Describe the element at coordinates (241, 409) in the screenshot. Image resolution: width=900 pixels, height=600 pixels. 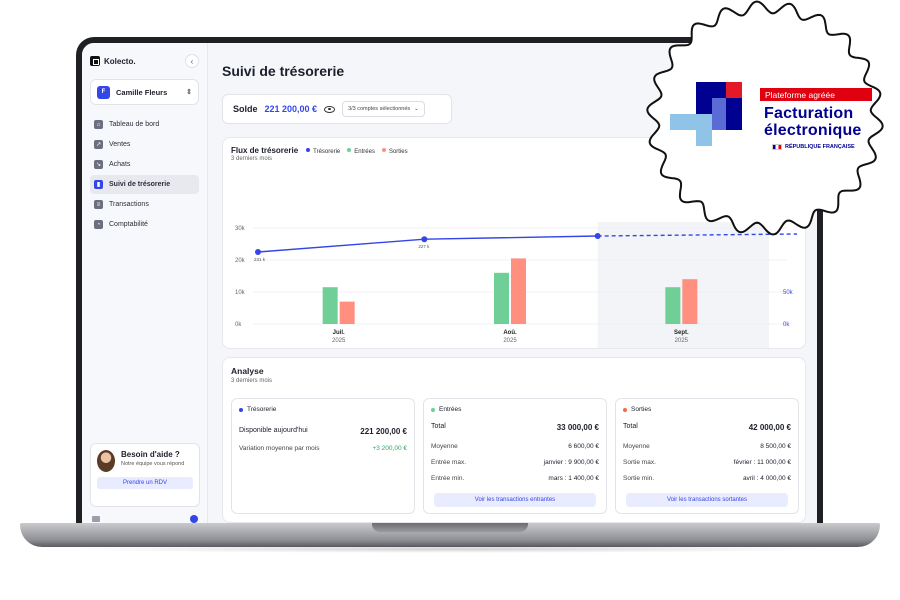
I see `treasury-dot-icon` at that location.